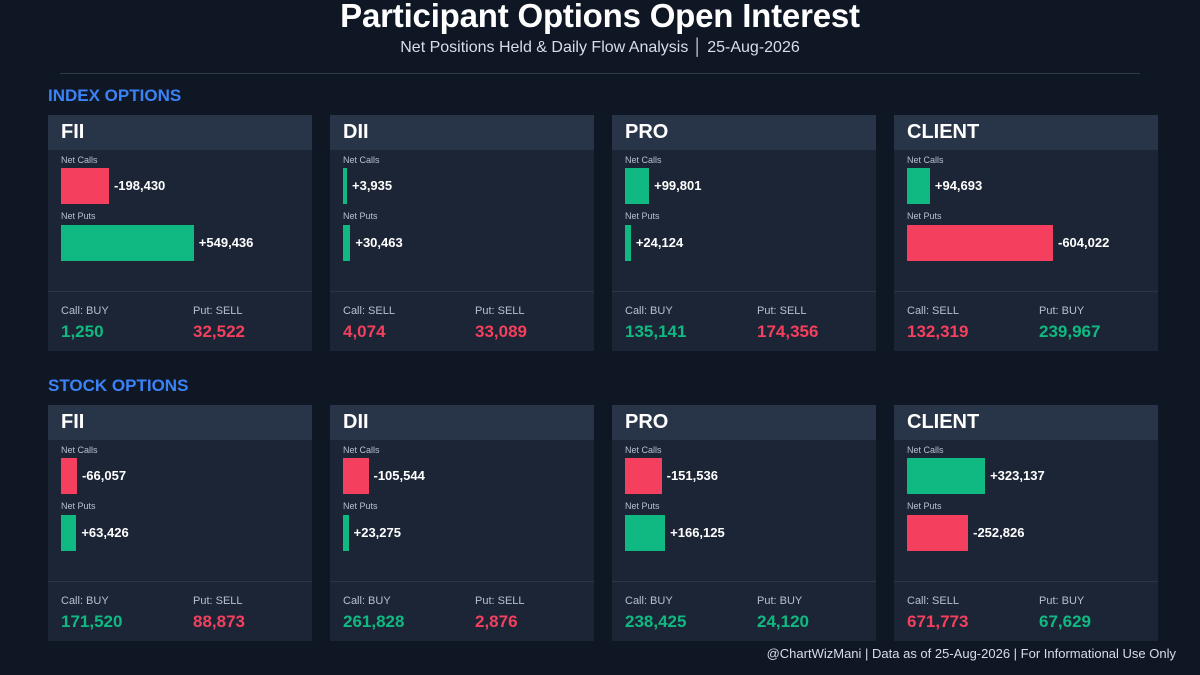  What do you see at coordinates (600, 73) in the screenshot?
I see `header-divider` at bounding box center [600, 73].